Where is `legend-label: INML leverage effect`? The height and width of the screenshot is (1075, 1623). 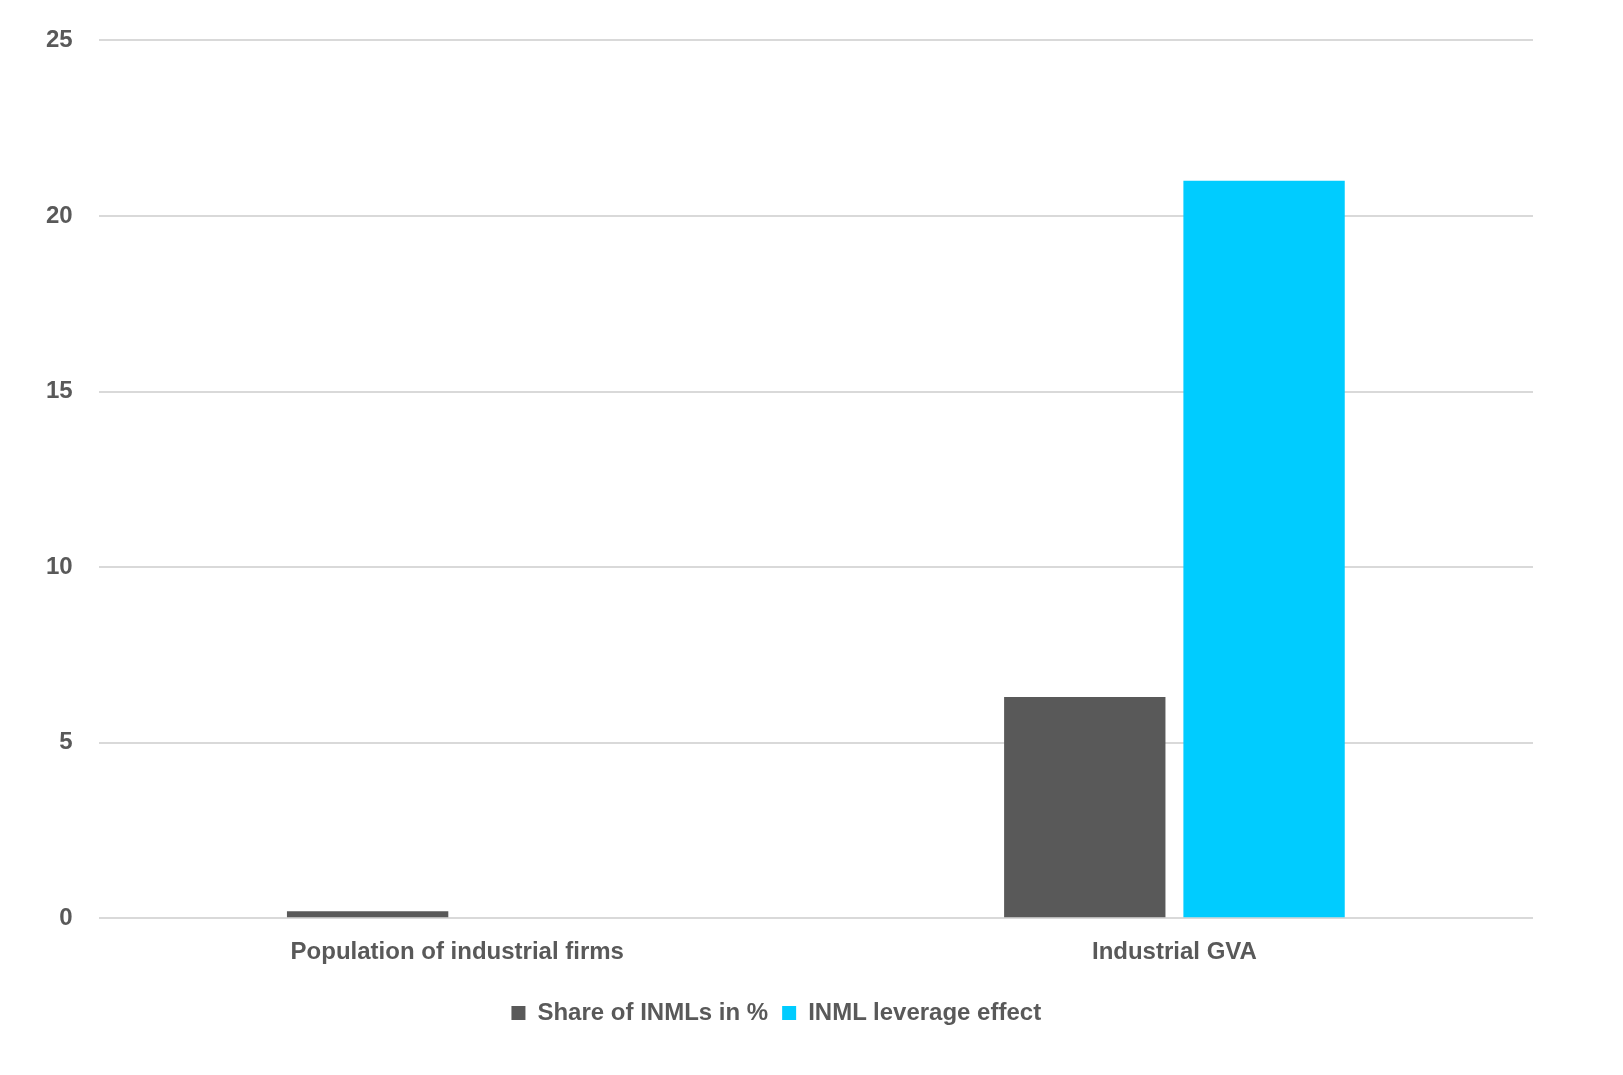
legend-label: INML leverage effect is located at coordinates (925, 1011).